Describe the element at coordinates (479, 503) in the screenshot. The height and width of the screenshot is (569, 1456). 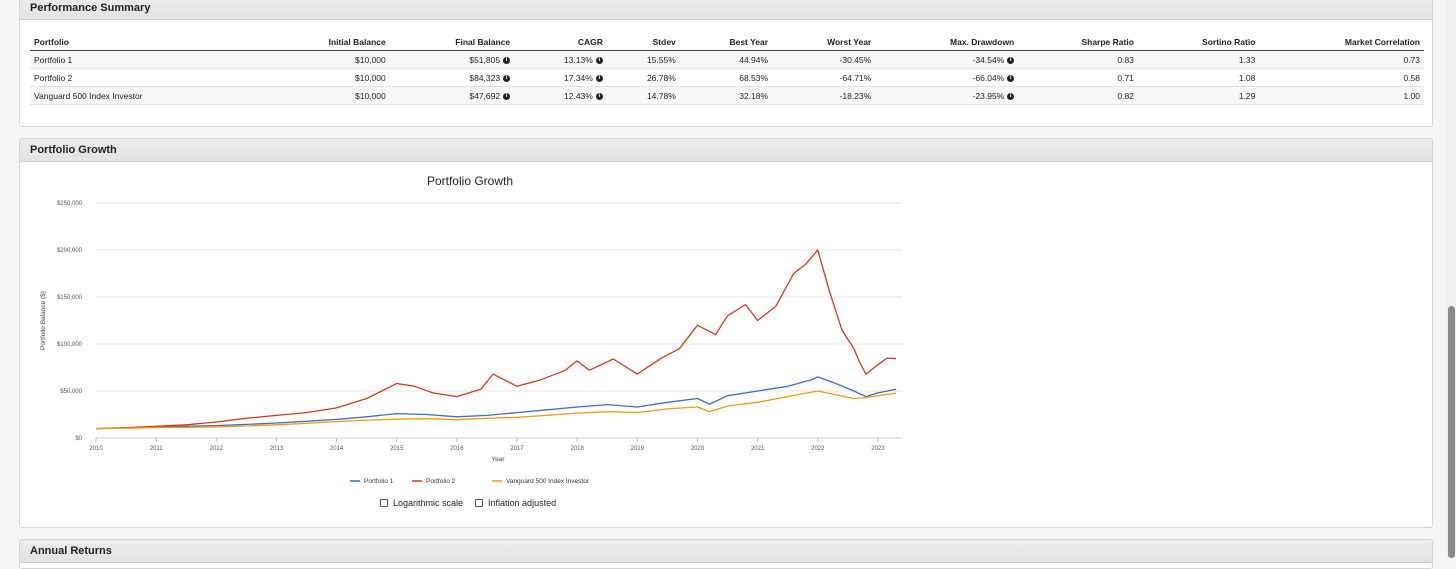
I see `inflation-adjusted-checkbox` at that location.